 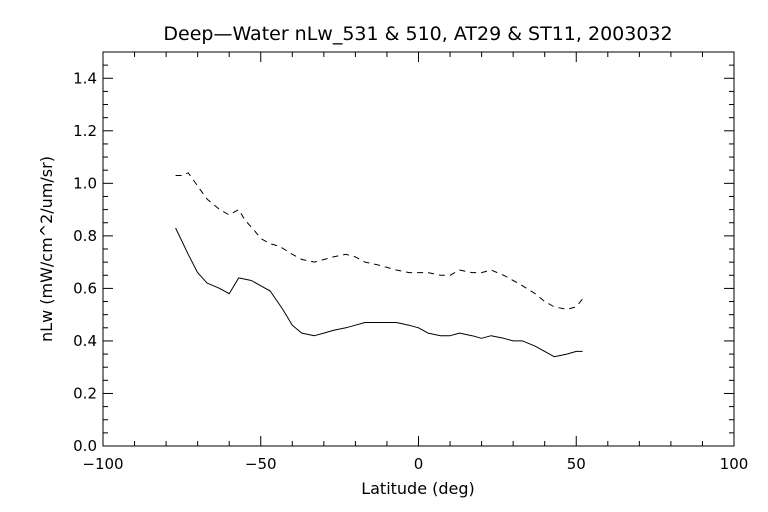 What do you see at coordinates (46, 249) in the screenshot?
I see `y-axis-label: nLw (mW/cm^2/um/sr)` at bounding box center [46, 249].